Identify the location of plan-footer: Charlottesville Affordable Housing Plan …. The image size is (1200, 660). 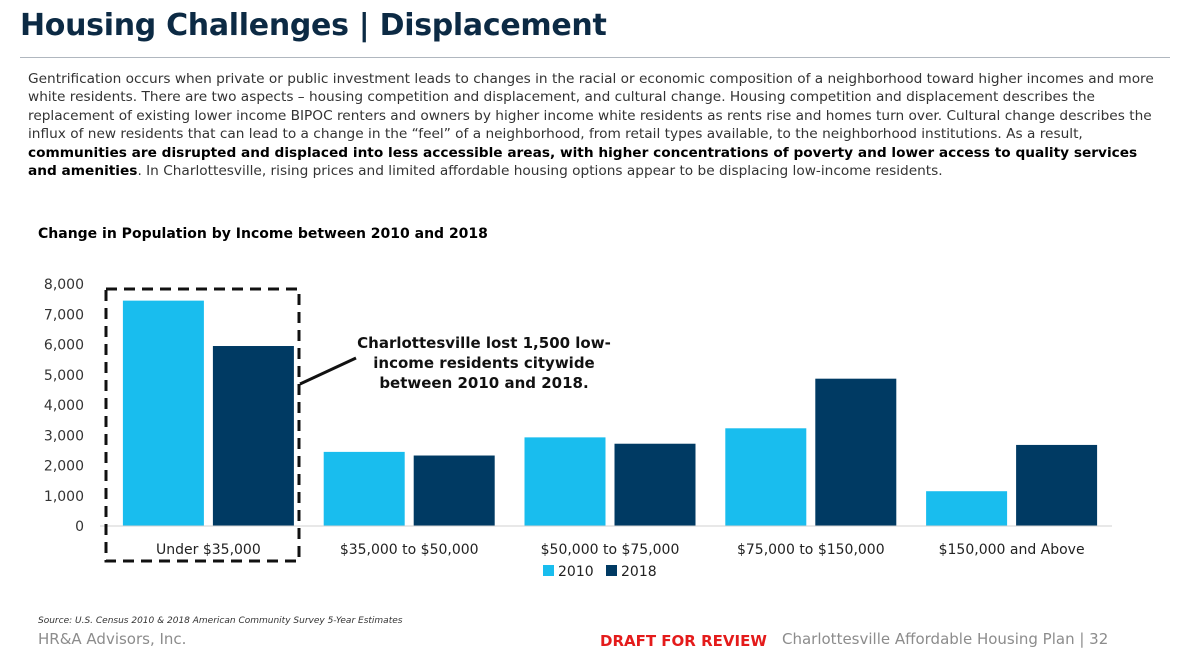
(945, 639).